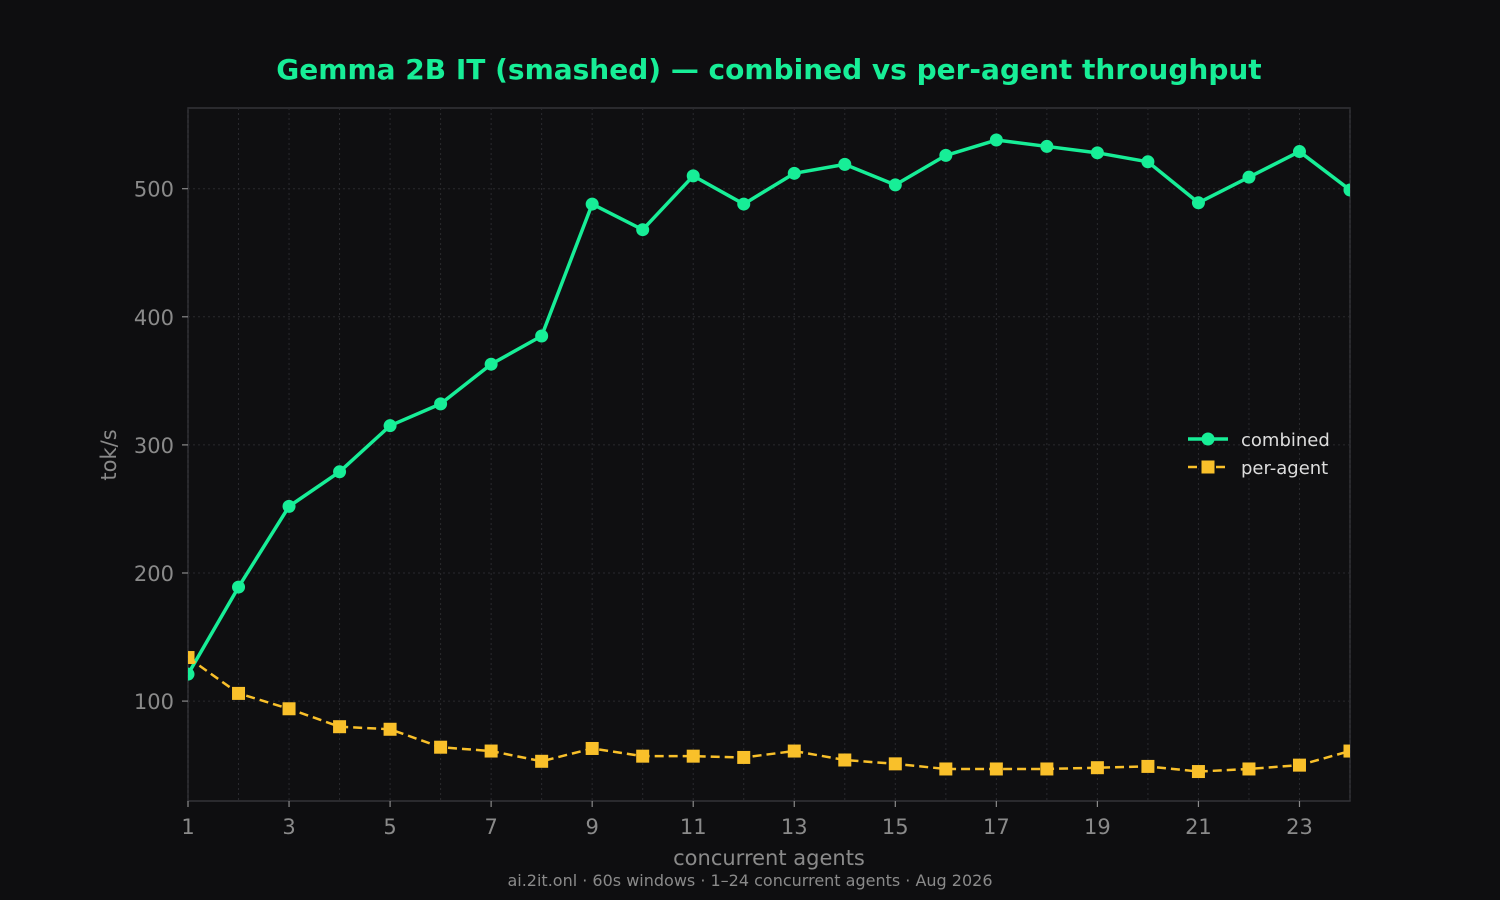 This screenshot has height=900, width=1500. I want to click on y-axis-label: tok/s, so click(109, 454).